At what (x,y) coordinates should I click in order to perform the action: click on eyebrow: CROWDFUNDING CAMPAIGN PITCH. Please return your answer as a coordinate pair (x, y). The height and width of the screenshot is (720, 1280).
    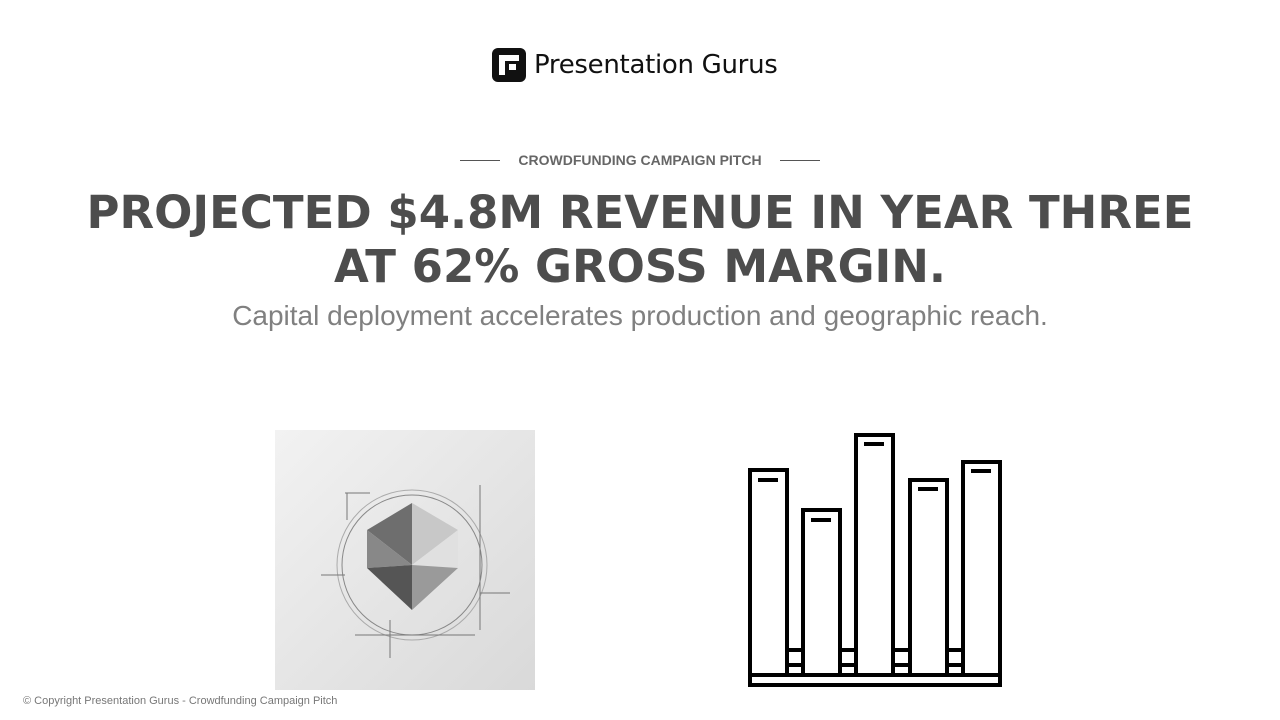
    Looking at the image, I should click on (640, 160).